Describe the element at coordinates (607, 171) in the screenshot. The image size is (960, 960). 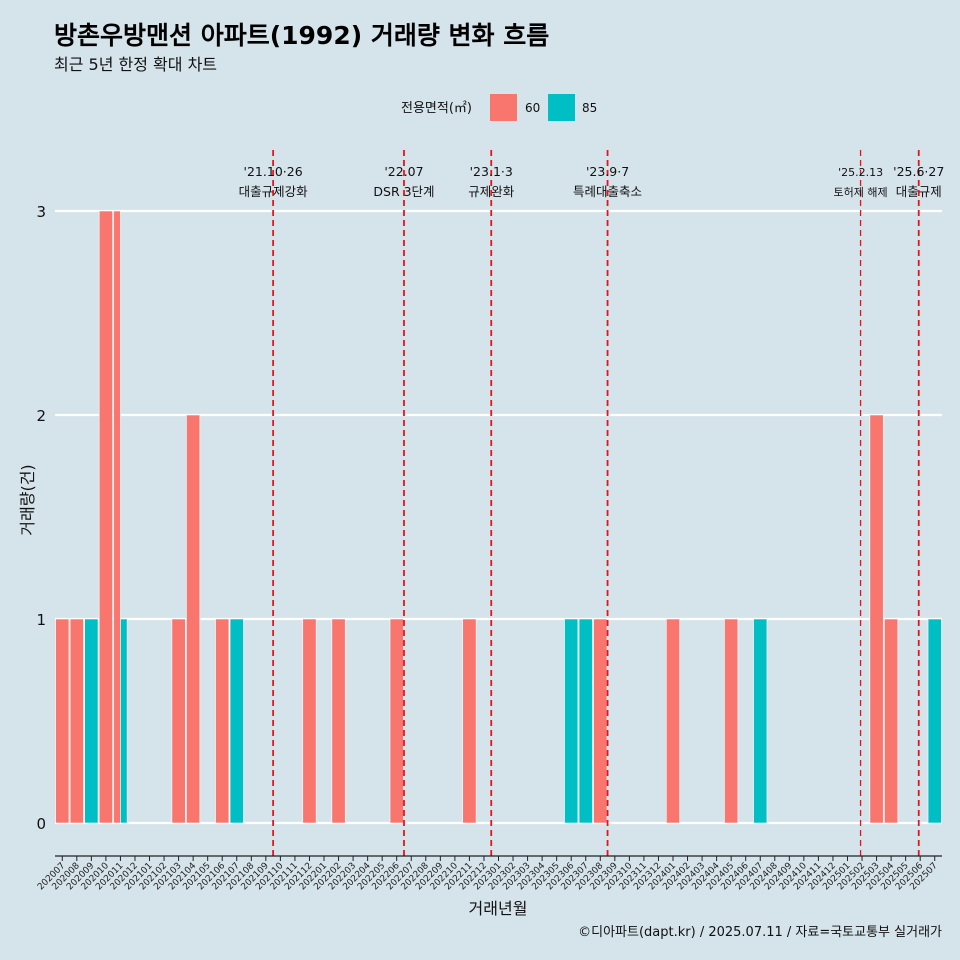
I see `event-date: '23.9·7` at that location.